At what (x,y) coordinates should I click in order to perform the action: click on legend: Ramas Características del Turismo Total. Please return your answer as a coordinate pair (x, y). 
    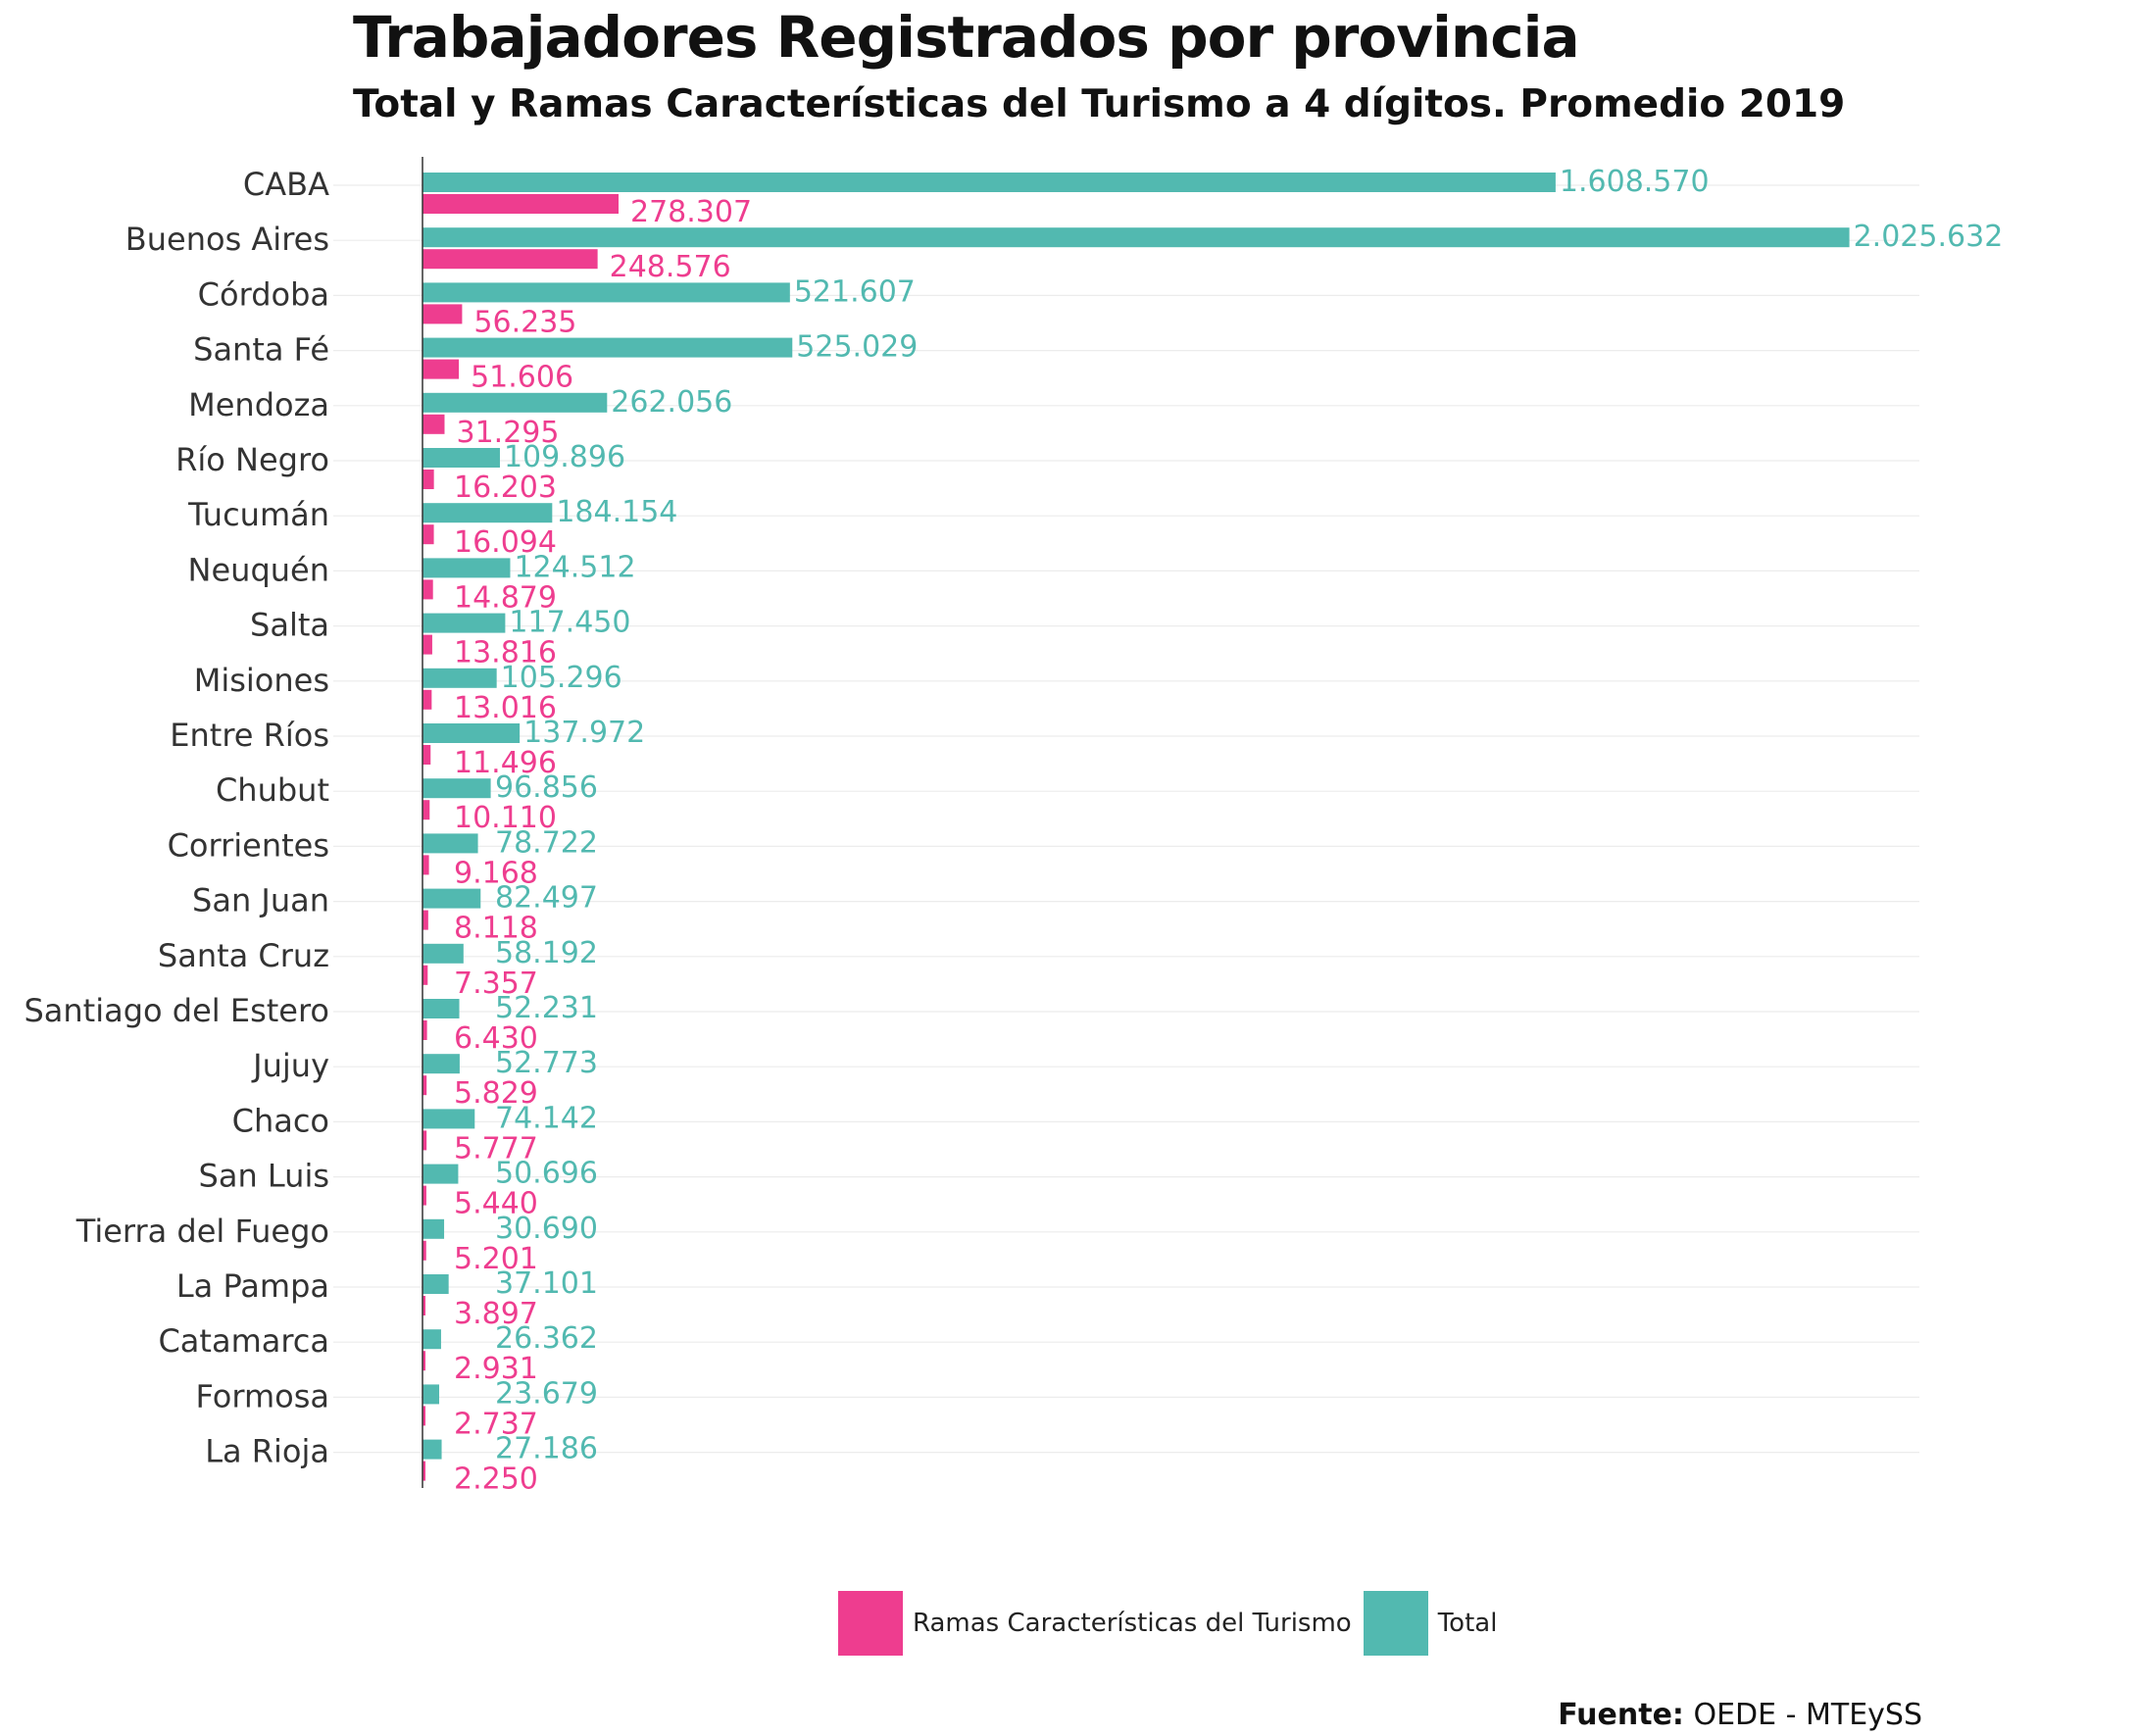
    Looking at the image, I should click on (1173, 1623).